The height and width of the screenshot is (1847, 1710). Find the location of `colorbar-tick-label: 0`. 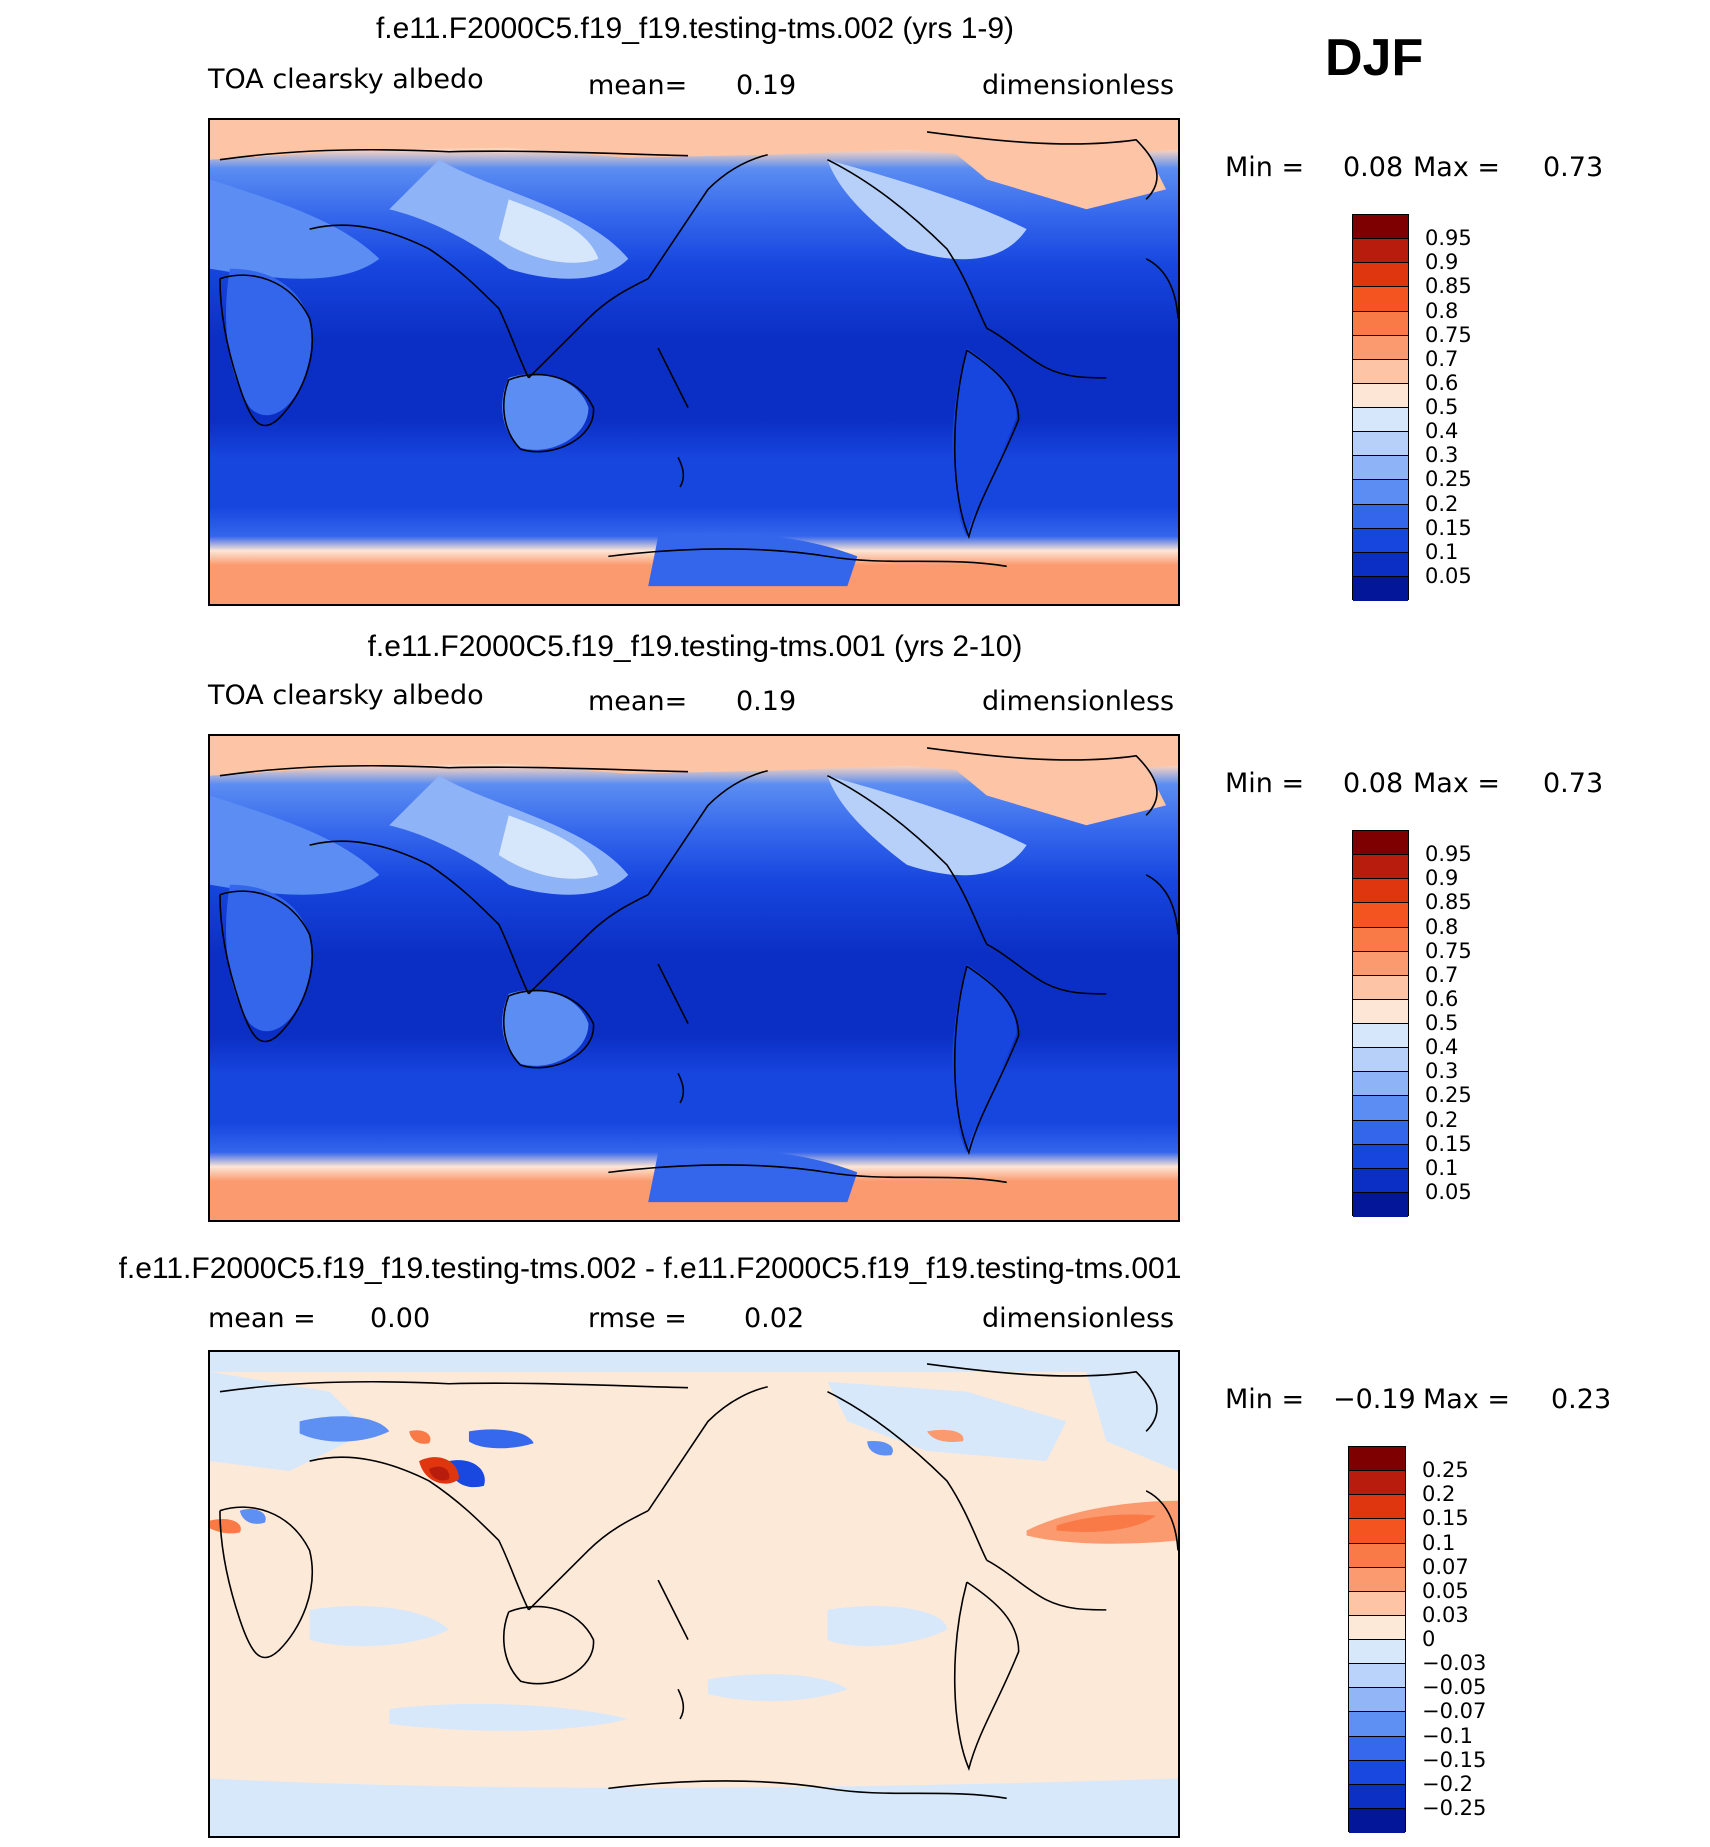

colorbar-tick-label: 0 is located at coordinates (1429, 1639).